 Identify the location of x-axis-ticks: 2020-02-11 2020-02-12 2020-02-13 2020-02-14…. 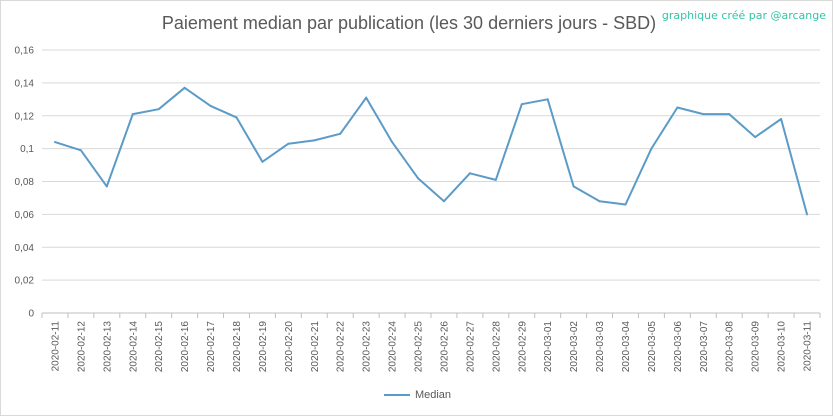
(431, 343).